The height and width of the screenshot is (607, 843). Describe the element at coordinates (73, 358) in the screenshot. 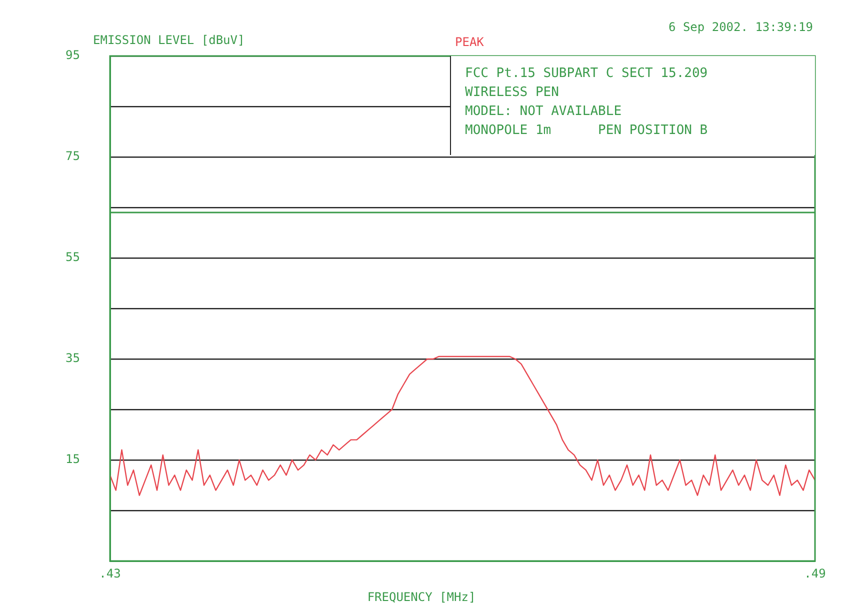

I see `y-tick-label: 35` at that location.